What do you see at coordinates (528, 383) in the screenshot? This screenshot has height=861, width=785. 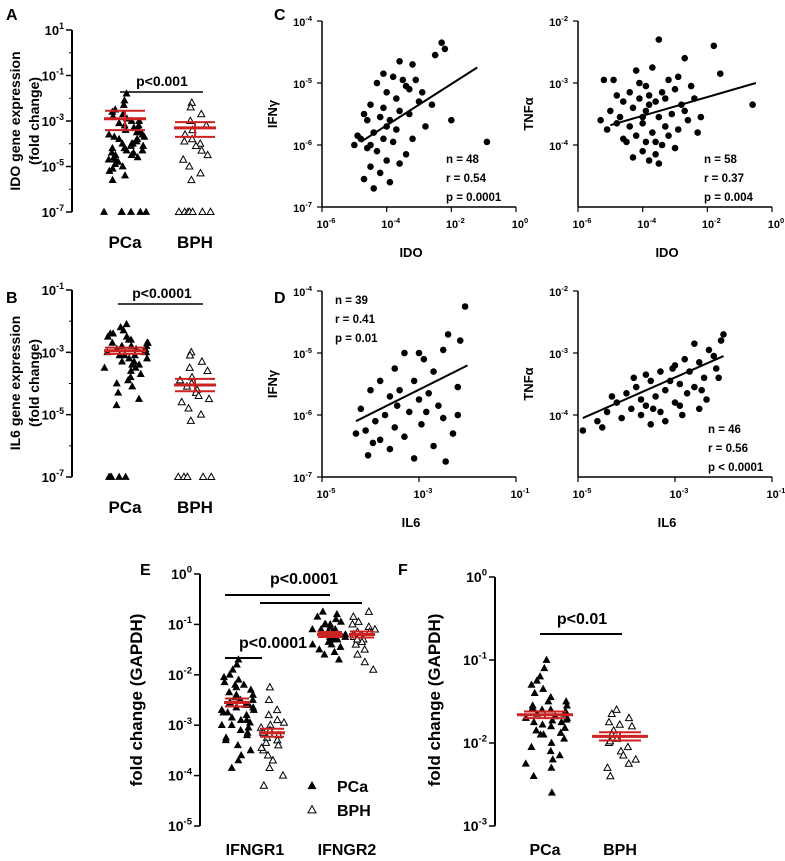 I see `D2-y-label: TNFα` at bounding box center [528, 383].